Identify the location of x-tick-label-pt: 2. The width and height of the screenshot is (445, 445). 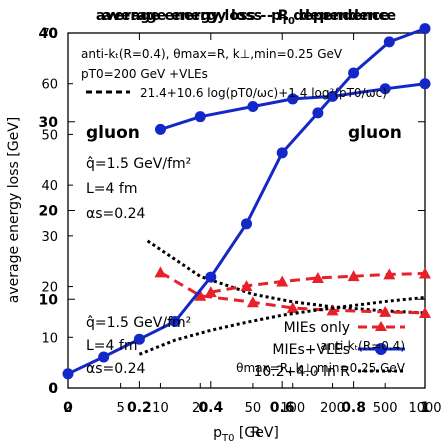
(68, 408).